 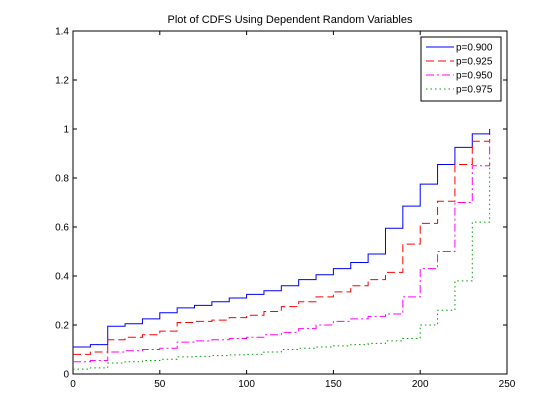 I want to click on legend-label-1: p=0.900, so click(x=474, y=48).